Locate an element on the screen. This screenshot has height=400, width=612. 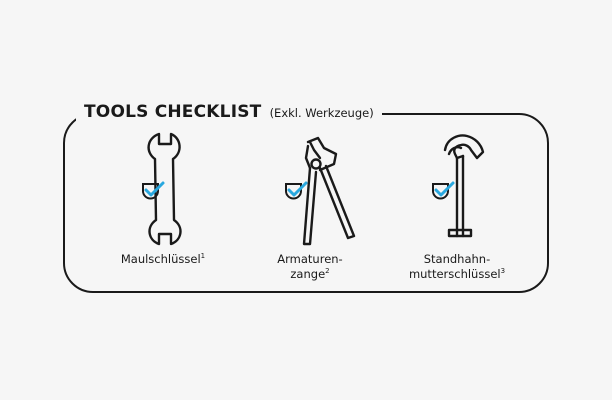
tool-item-pliers: Armaturen- zange2 is located at coordinates (310, 205).